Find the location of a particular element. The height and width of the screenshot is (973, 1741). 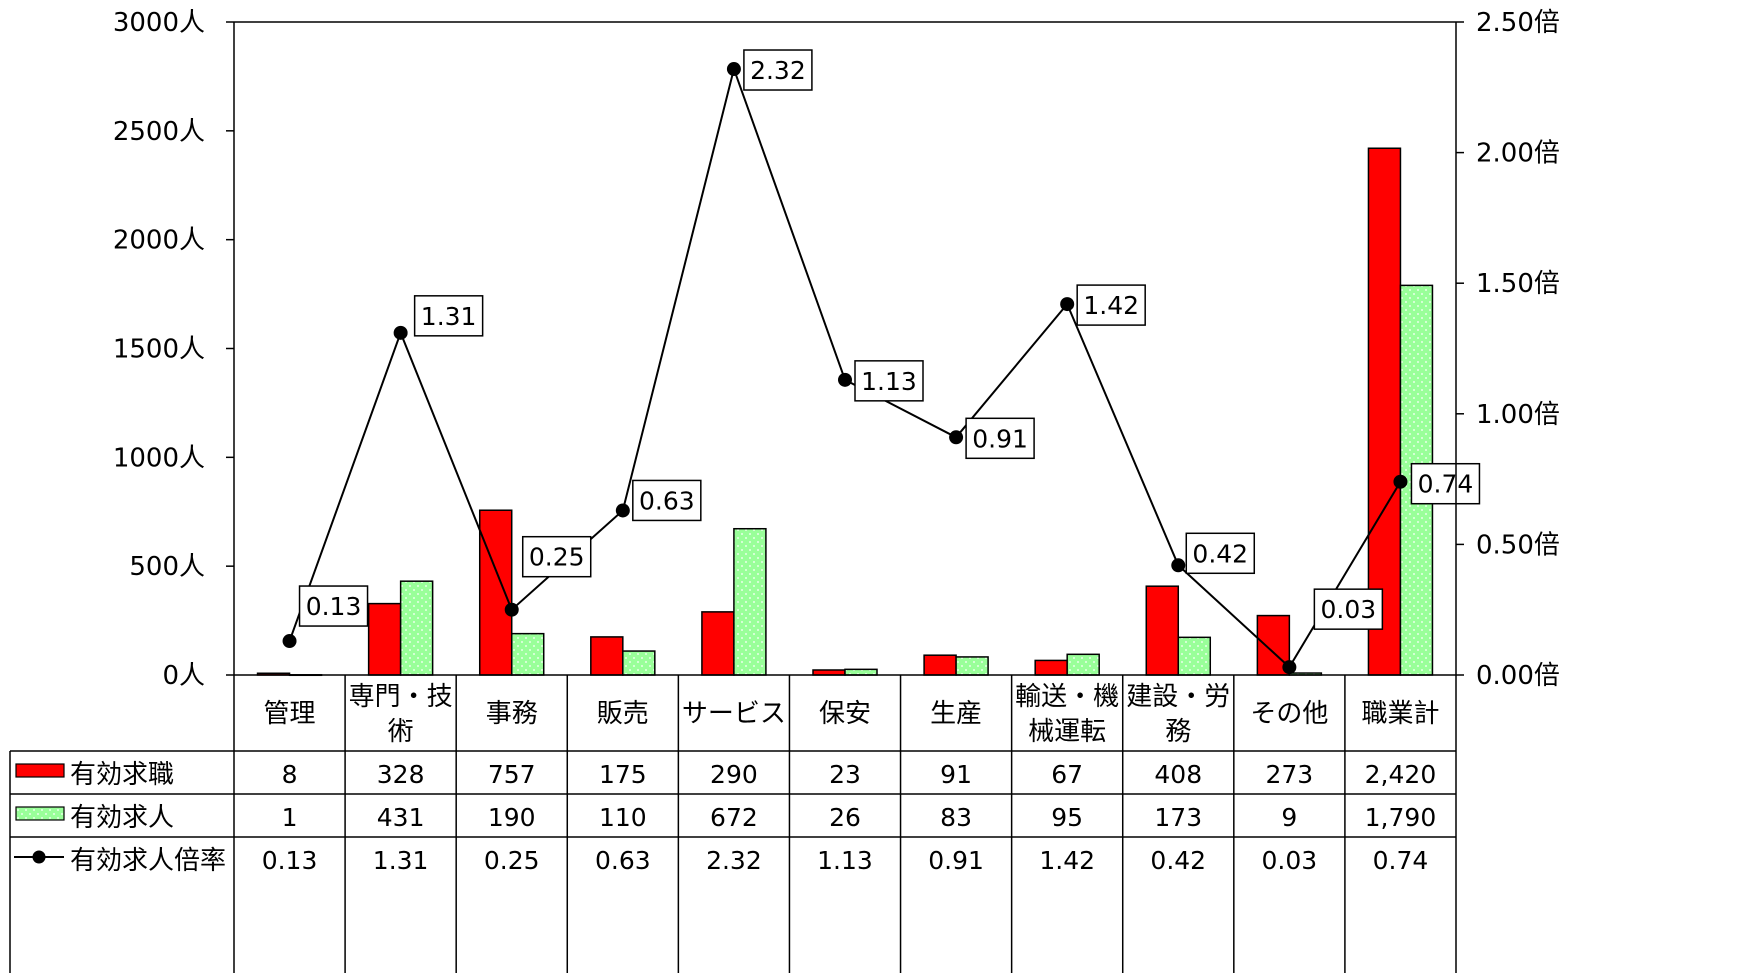

table-cell-0-4: 290 is located at coordinates (734, 774).